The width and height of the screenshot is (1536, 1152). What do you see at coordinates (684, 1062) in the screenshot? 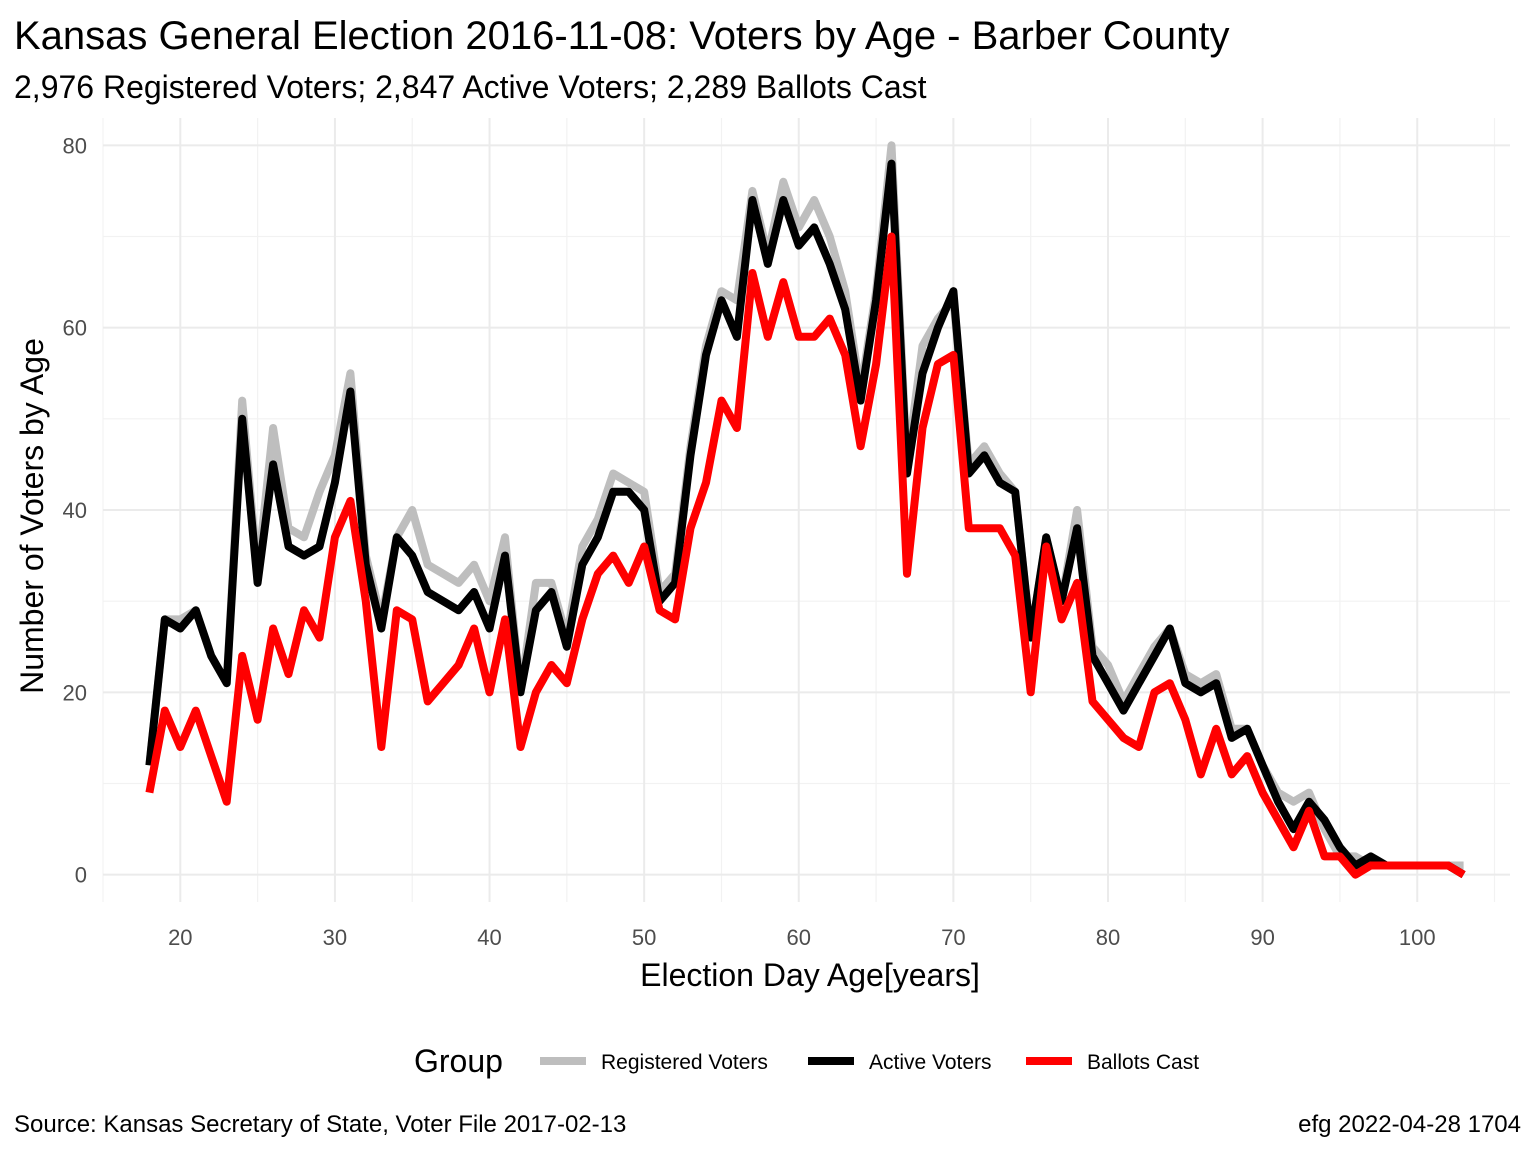
I see `legend-label-1: Registered Voters` at bounding box center [684, 1062].